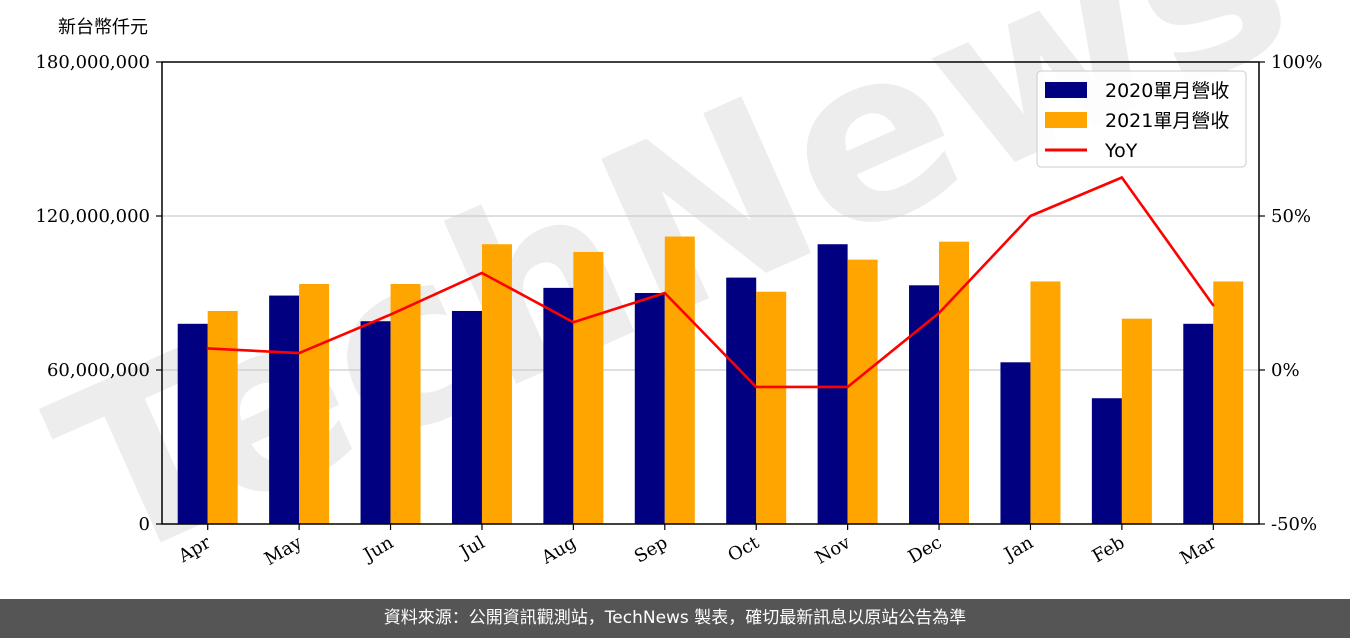 The image size is (1350, 638). What do you see at coordinates (103, 27) in the screenshot?
I see `y-axis-unit-label: 新台幣仟元` at bounding box center [103, 27].